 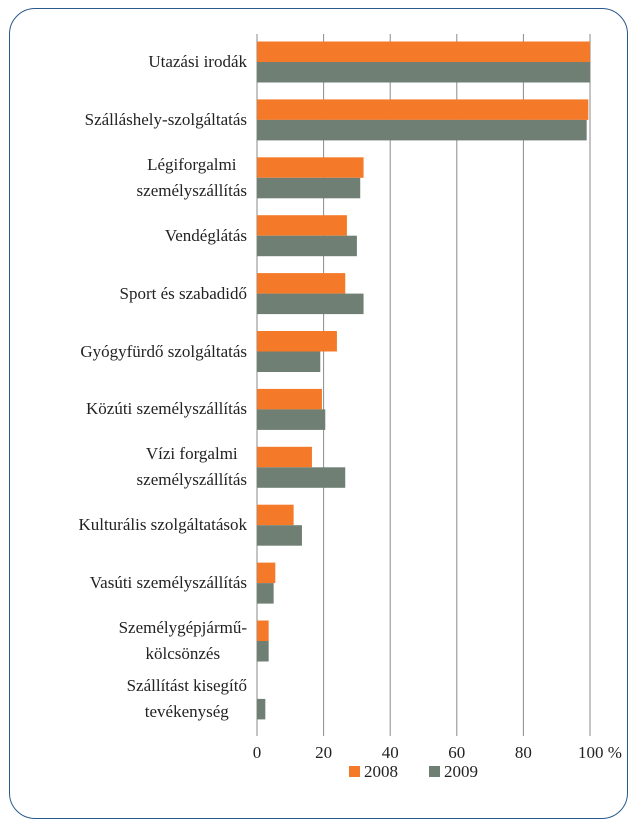 What do you see at coordinates (205, 235) in the screenshot?
I see `category-label: Vendéglátás` at bounding box center [205, 235].